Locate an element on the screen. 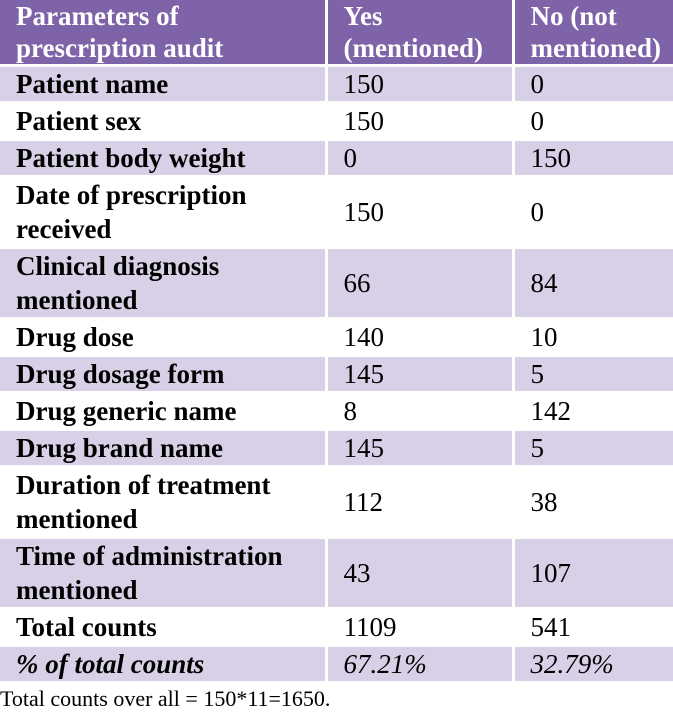  row-yes-value: 67.21% is located at coordinates (420, 664).